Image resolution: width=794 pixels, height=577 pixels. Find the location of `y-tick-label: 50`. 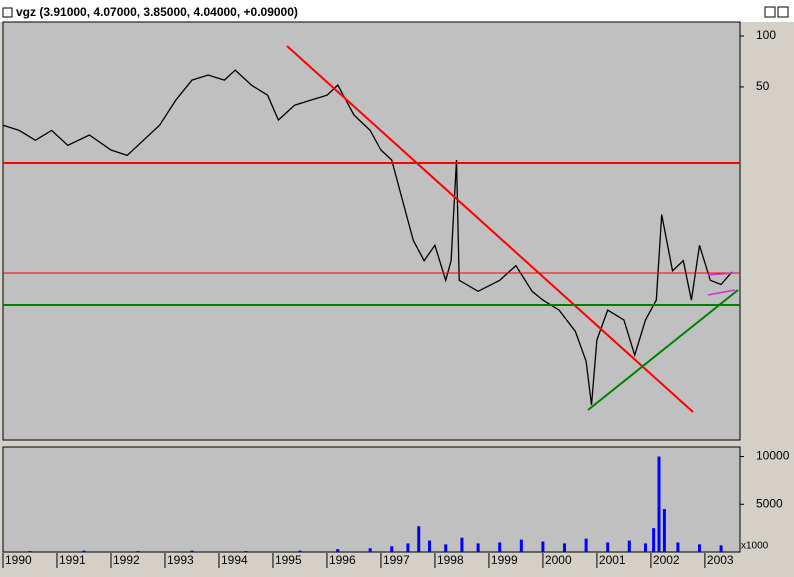

y-tick-label: 50 is located at coordinates (763, 86).